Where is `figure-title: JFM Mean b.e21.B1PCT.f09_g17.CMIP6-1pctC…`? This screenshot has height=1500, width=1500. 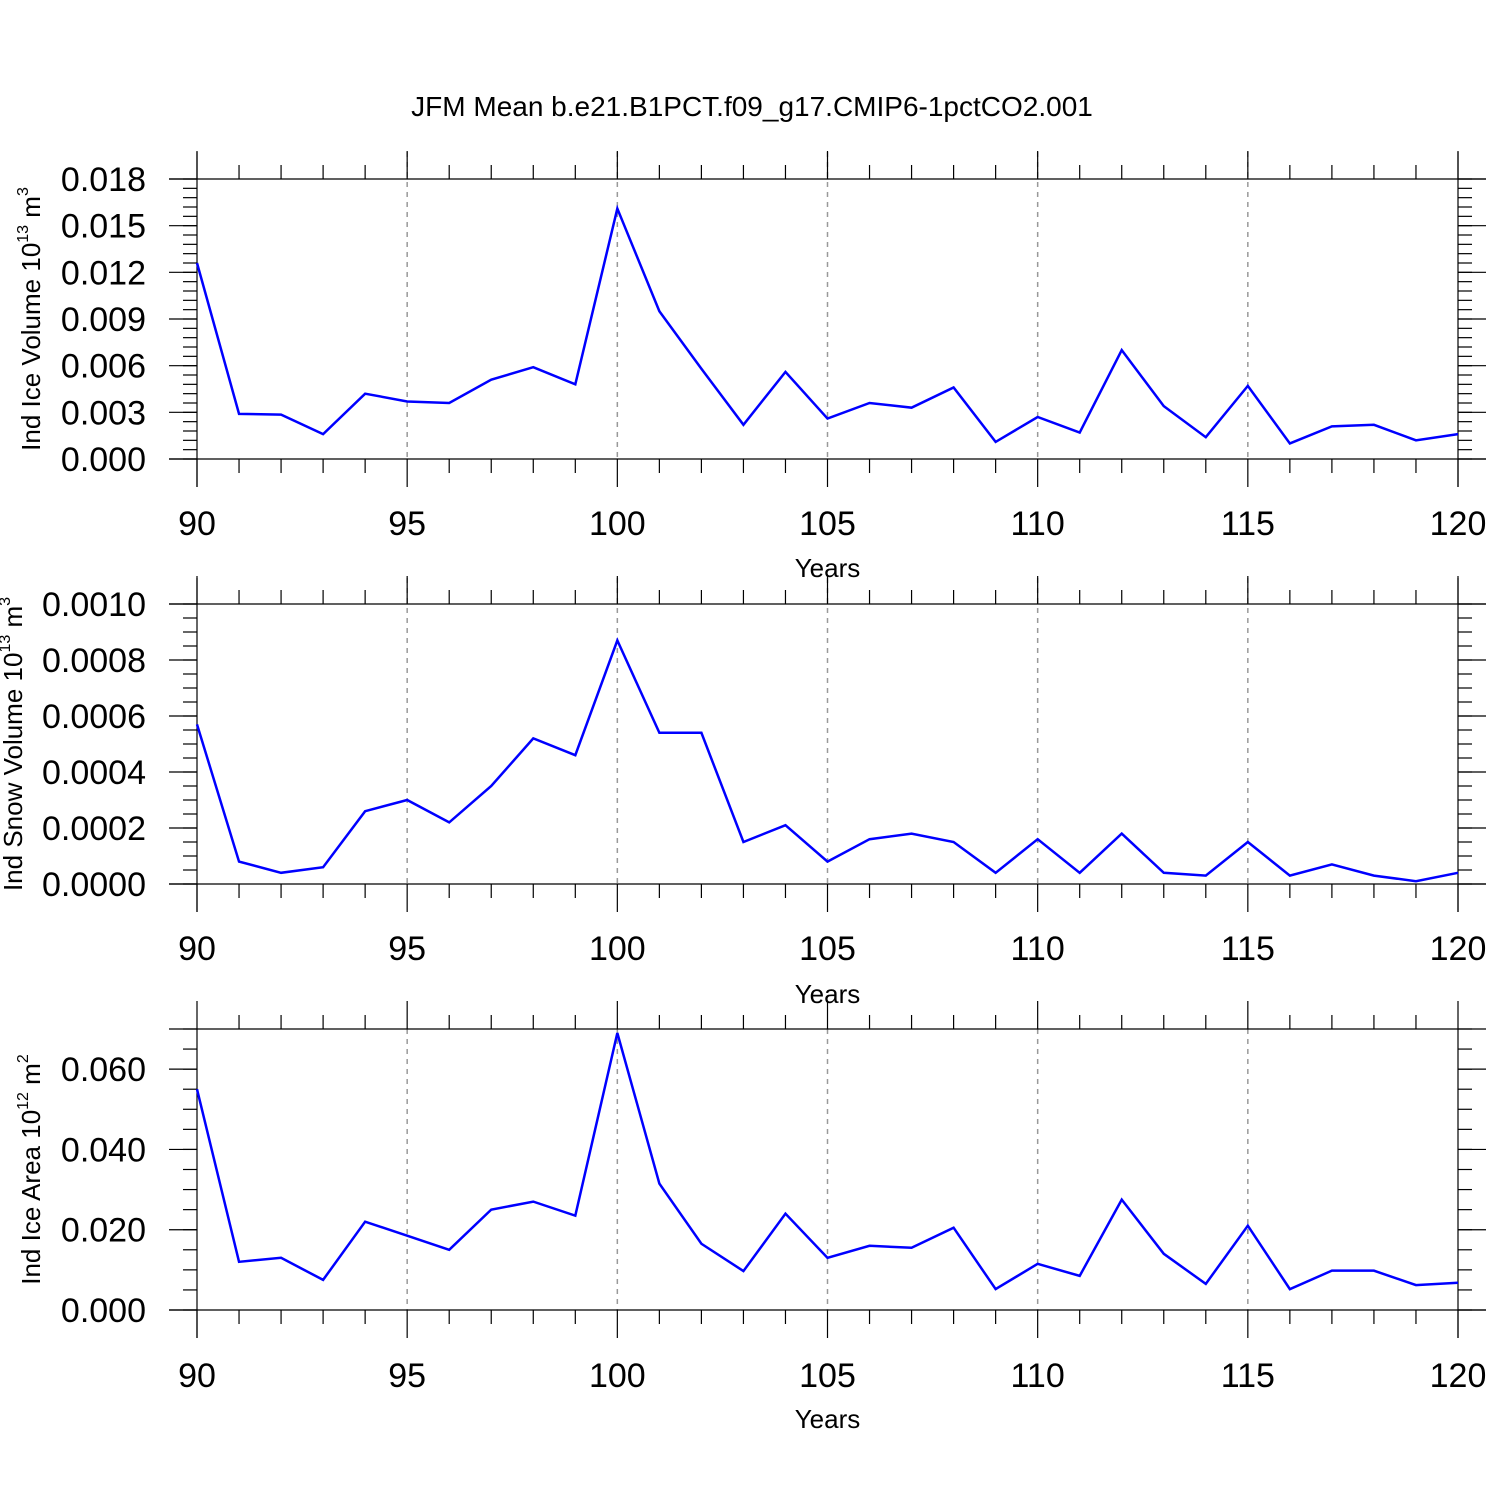 figure-title: JFM Mean b.e21.B1PCT.f09_g17.CMIP6-1pctC… is located at coordinates (752, 106).